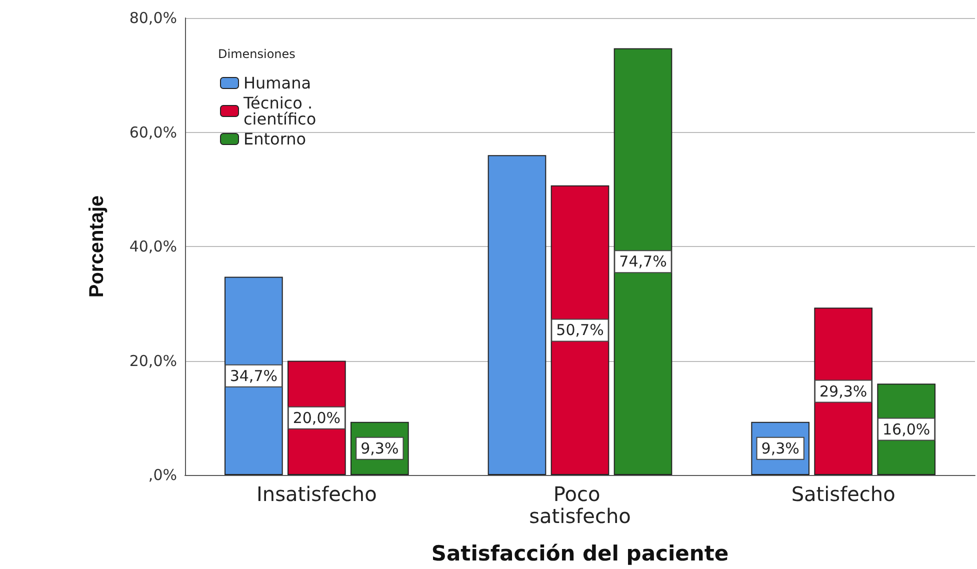 The width and height of the screenshot is (977, 569). Describe the element at coordinates (97, 246) in the screenshot. I see `y-axis-title: Porcentaje` at that location.